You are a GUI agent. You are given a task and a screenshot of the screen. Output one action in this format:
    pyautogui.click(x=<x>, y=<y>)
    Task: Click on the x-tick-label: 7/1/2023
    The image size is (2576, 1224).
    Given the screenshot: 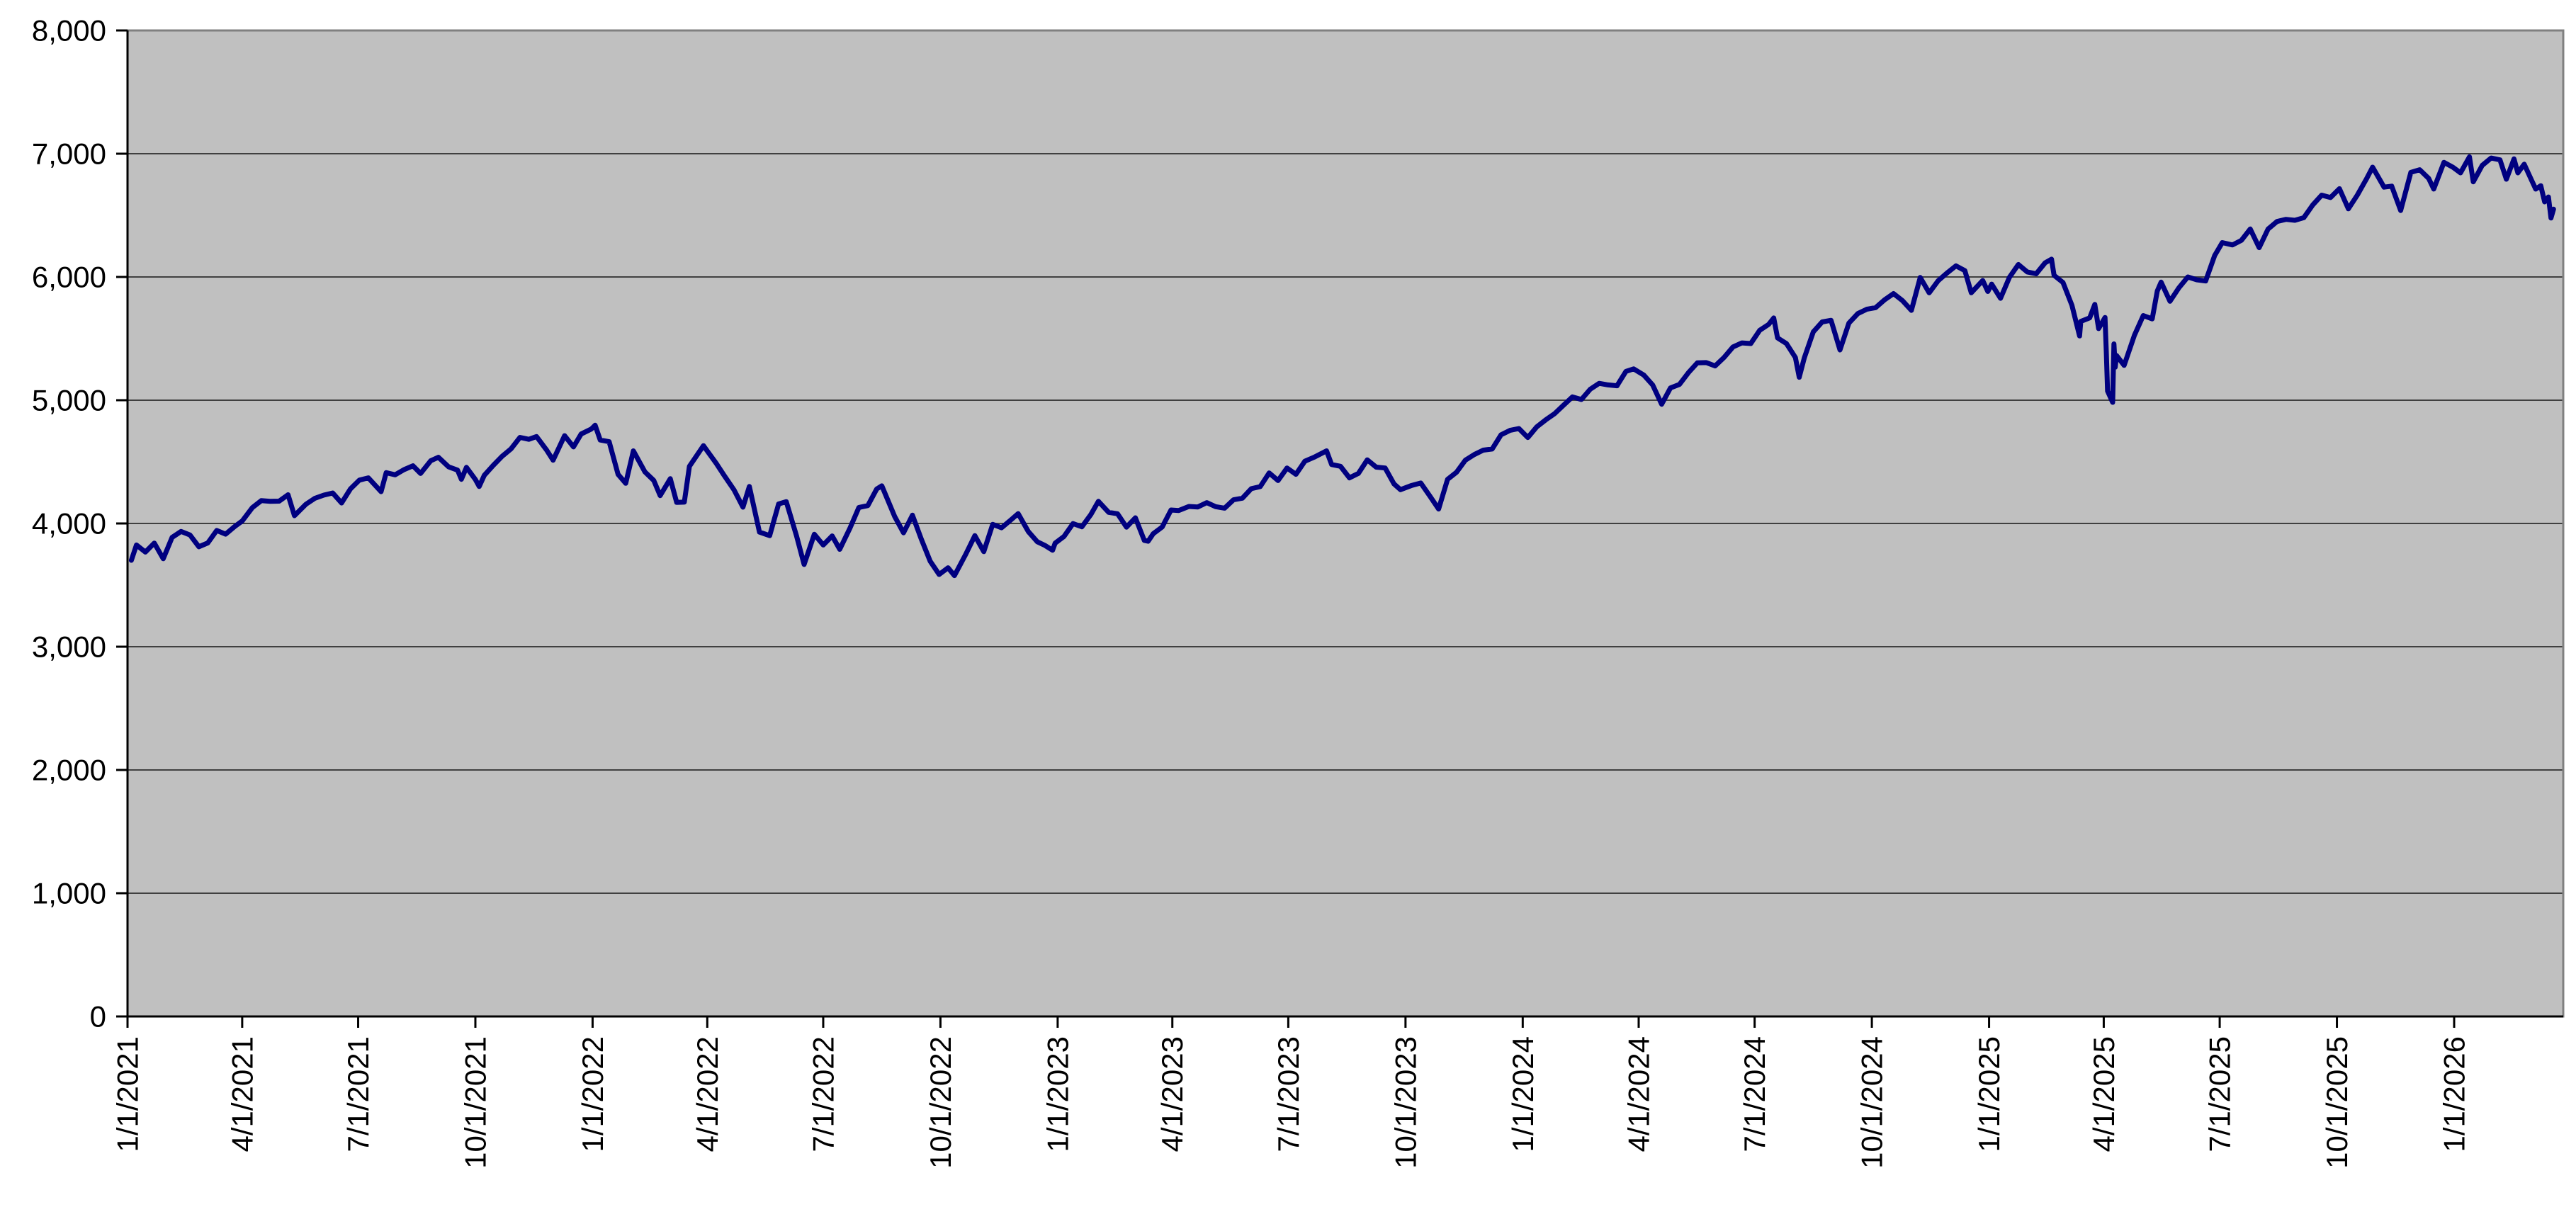 What is the action you would take?
    pyautogui.click(x=1288, y=1094)
    